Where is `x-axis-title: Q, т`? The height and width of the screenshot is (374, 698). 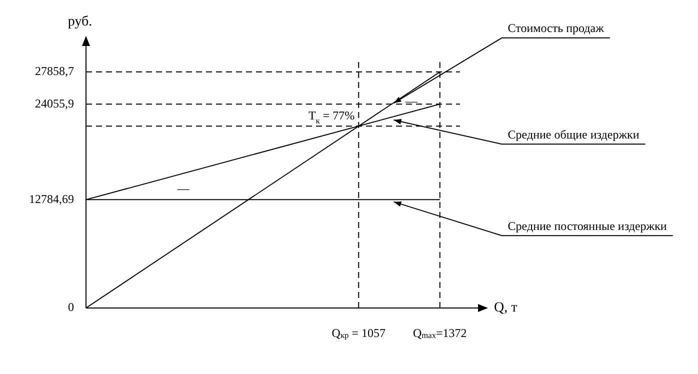
x-axis-title: Q, т is located at coordinates (506, 308).